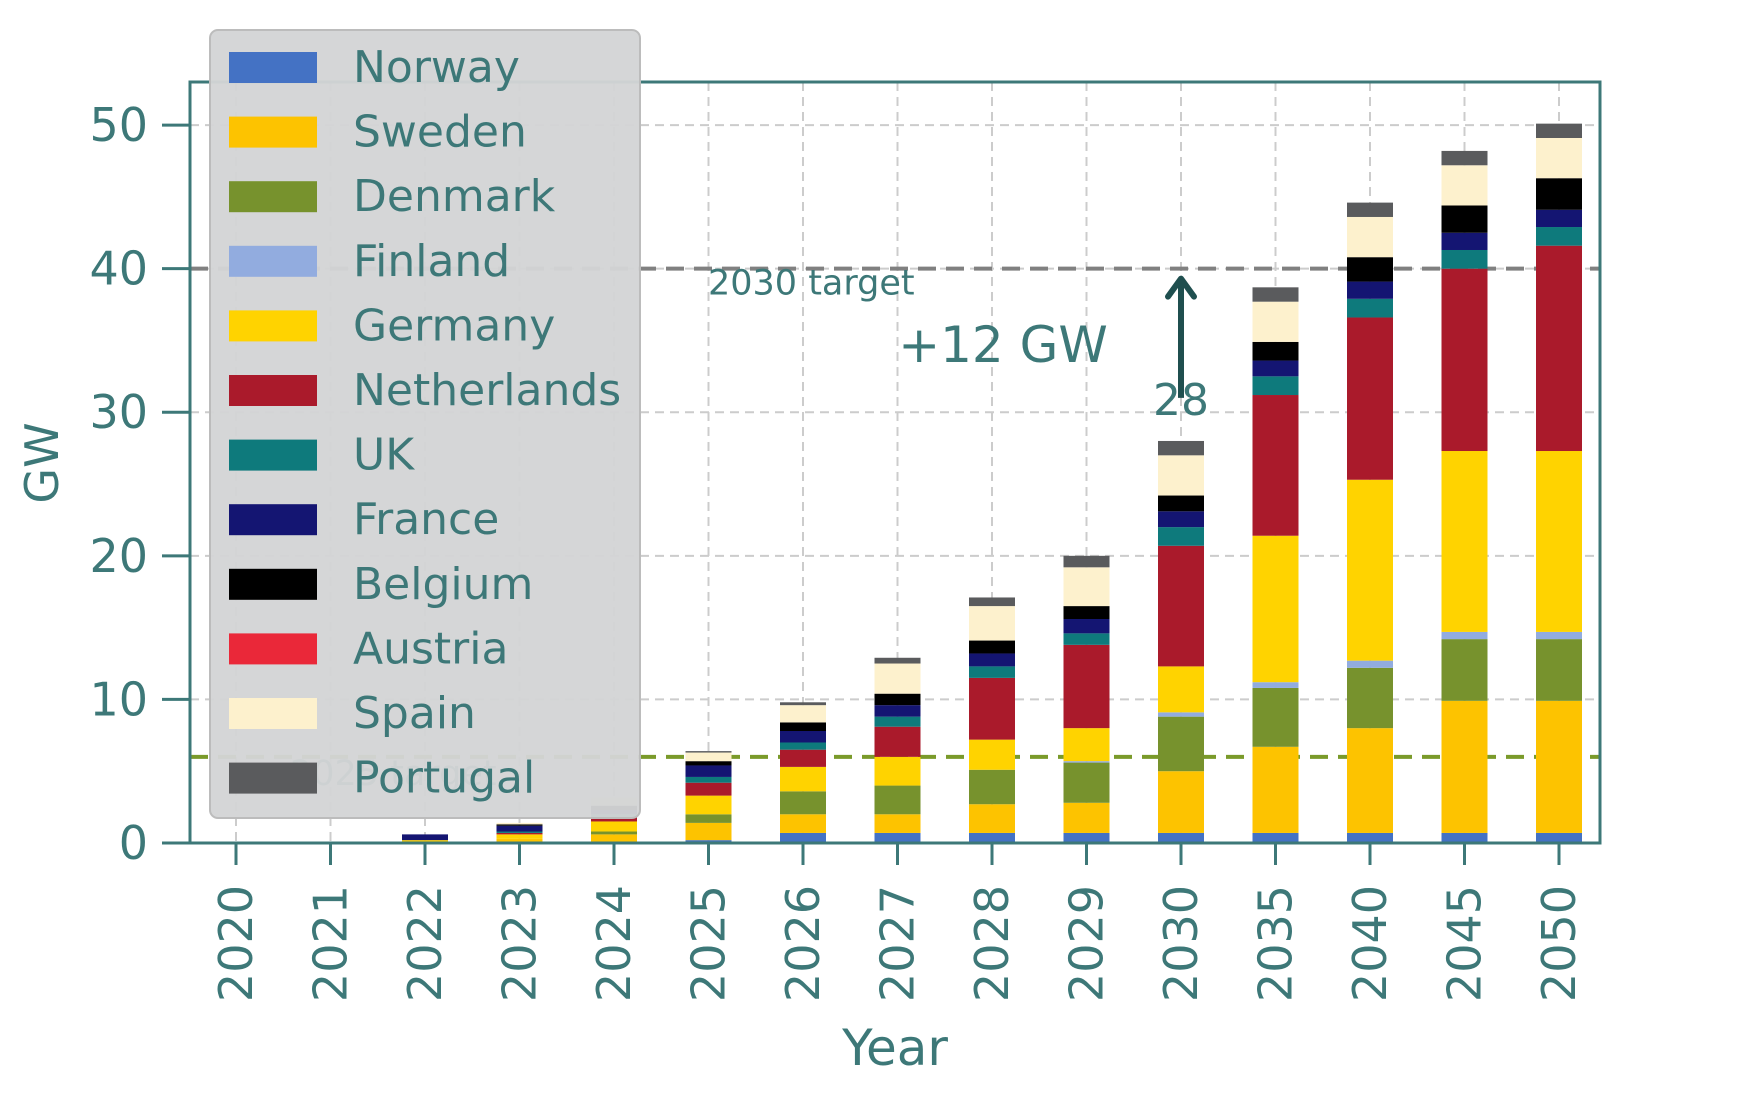 This screenshot has width=1738, height=1110. I want to click on legend-label: Netherlands, so click(487, 390).